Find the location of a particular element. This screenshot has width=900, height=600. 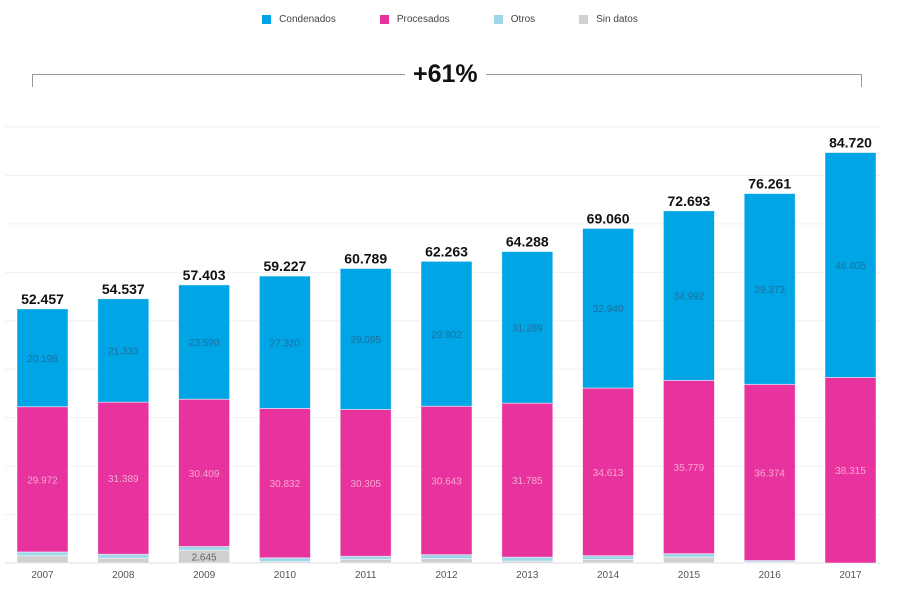

total-label: 54.537 is located at coordinates (123, 289).